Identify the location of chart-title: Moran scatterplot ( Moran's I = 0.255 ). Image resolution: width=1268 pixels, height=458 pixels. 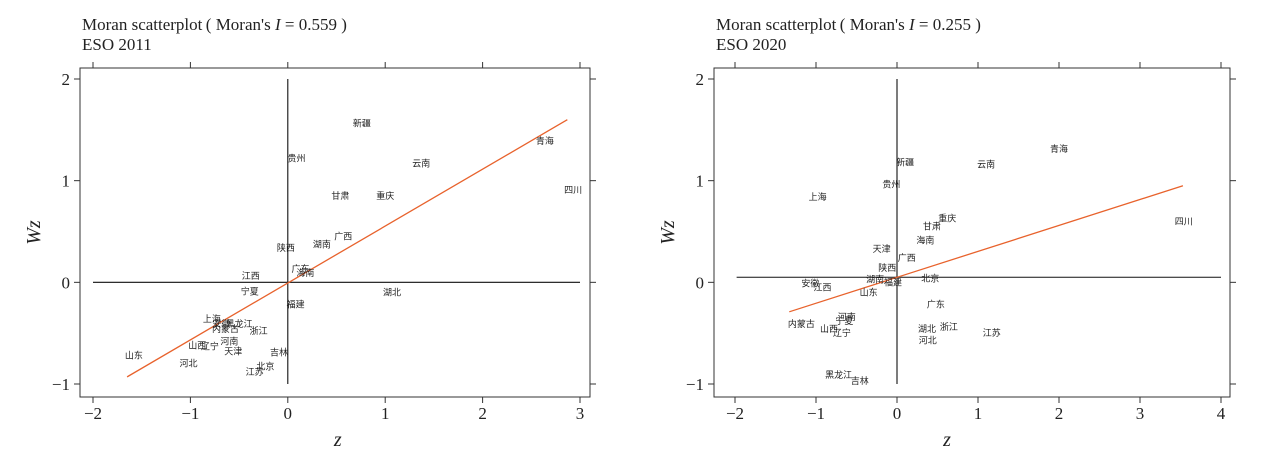
(848, 24).